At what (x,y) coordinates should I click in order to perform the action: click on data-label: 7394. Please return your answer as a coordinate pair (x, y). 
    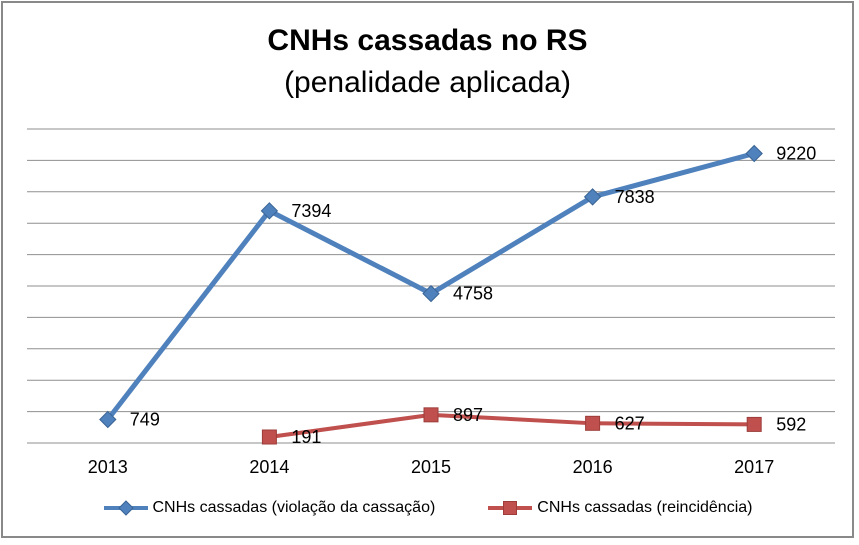
    Looking at the image, I should click on (311, 211).